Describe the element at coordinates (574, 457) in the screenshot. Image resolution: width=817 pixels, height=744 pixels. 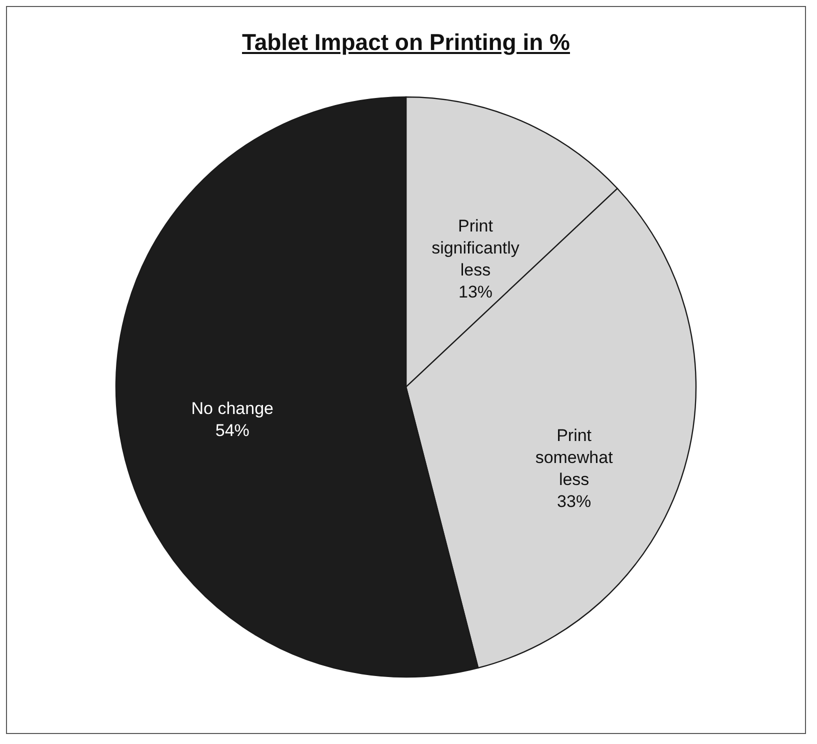
I see `slice-label: Print somewhat less` at that location.